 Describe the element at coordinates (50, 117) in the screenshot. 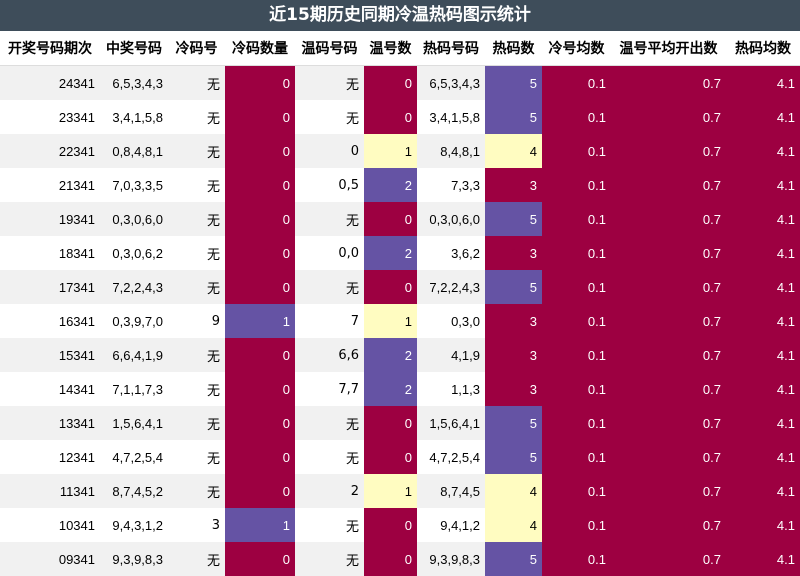

I see `cell-period: 23341` at that location.